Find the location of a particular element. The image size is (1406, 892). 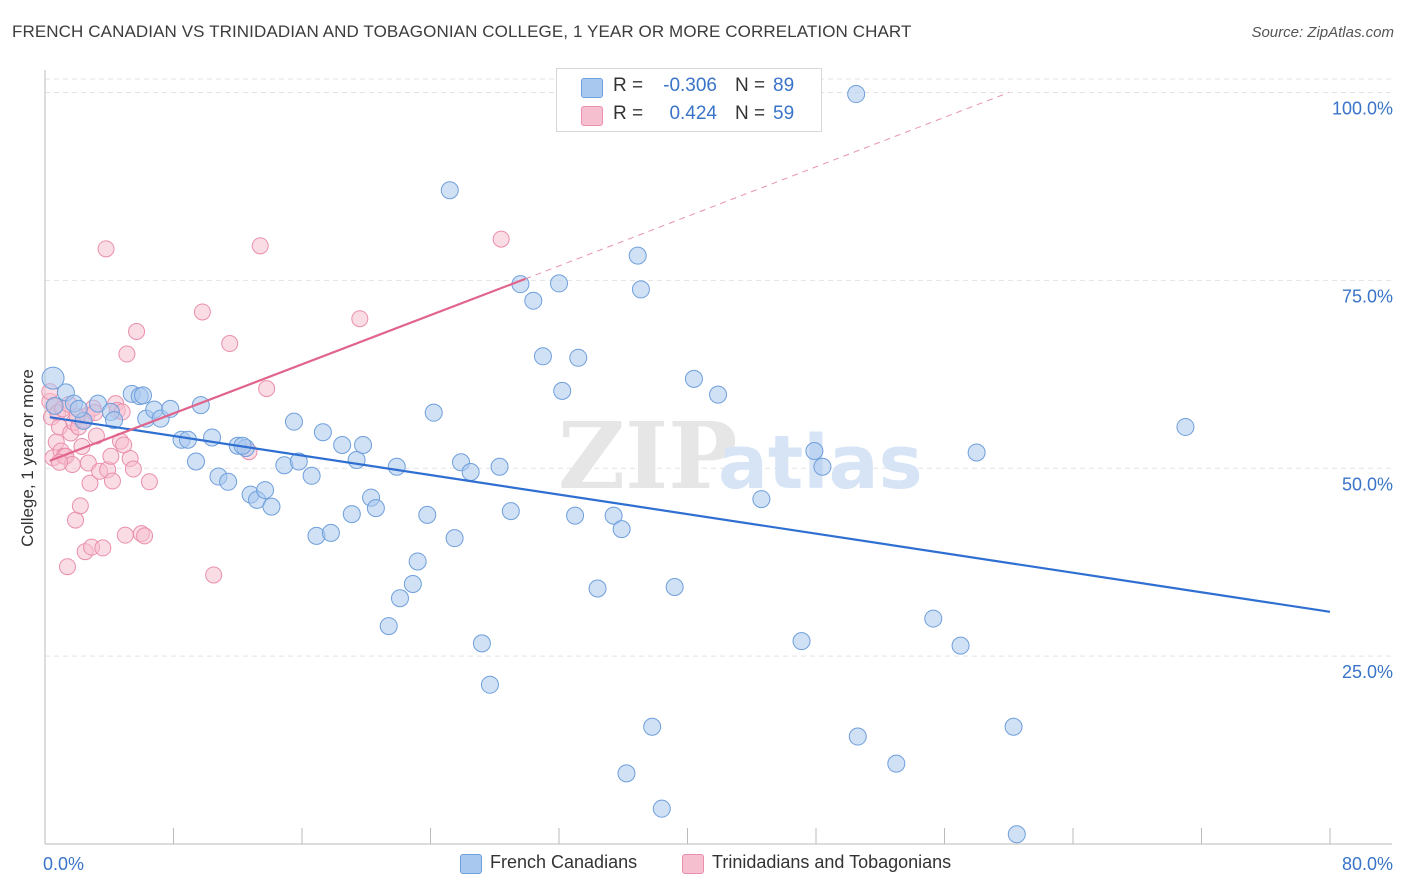

correlation-legend: R = -0.306 N = 89 R = 0.424 N = 59 is located at coordinates (689, 100).